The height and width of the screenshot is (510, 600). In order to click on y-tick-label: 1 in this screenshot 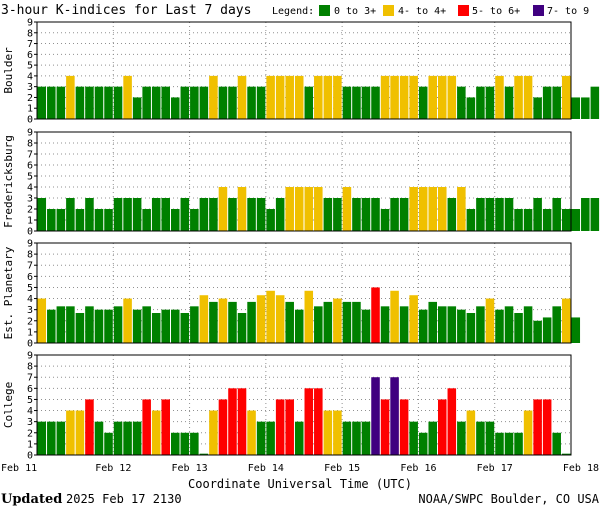, I will do `click(30, 444)`.